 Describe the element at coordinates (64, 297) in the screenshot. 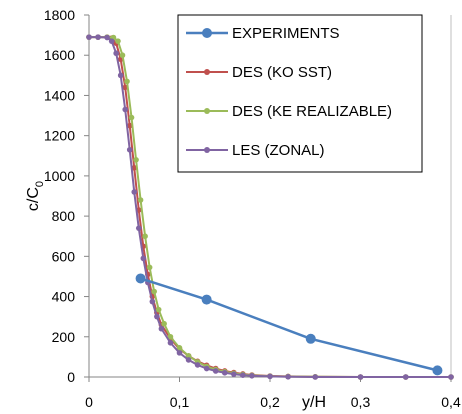

I see `y-tick-label: 400` at that location.